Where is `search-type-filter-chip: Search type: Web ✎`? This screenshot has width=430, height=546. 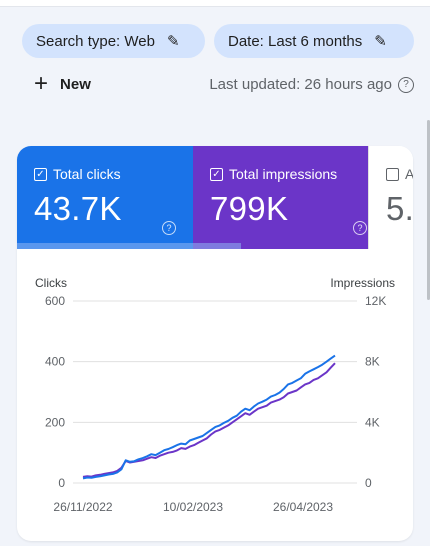 search-type-filter-chip: Search type: Web ✎ is located at coordinates (113, 41).